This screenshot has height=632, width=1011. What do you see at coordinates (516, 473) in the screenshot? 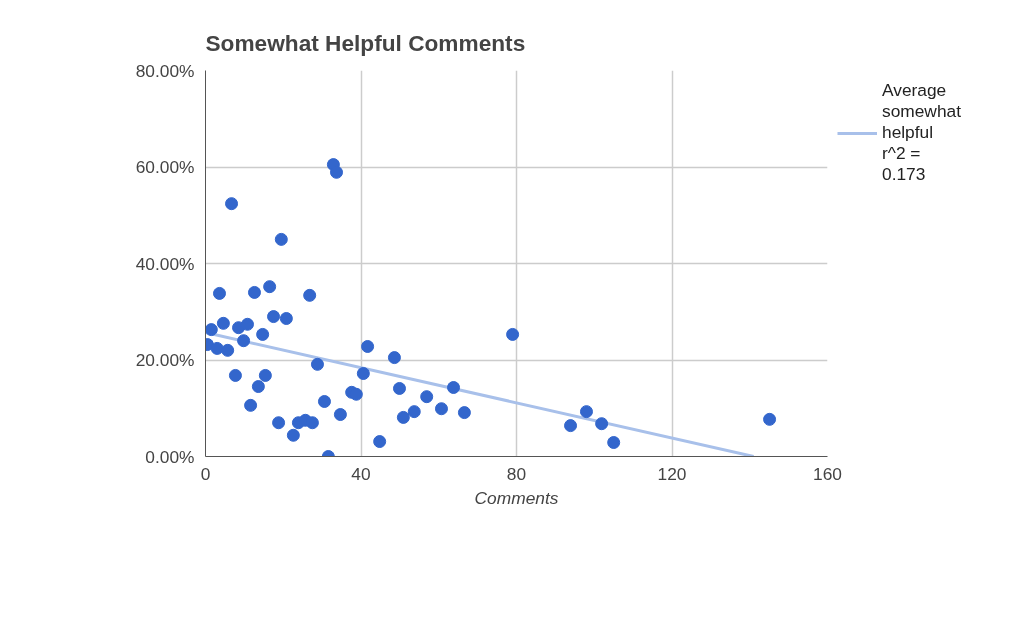
I see `x-tick-label: 80` at bounding box center [516, 473].